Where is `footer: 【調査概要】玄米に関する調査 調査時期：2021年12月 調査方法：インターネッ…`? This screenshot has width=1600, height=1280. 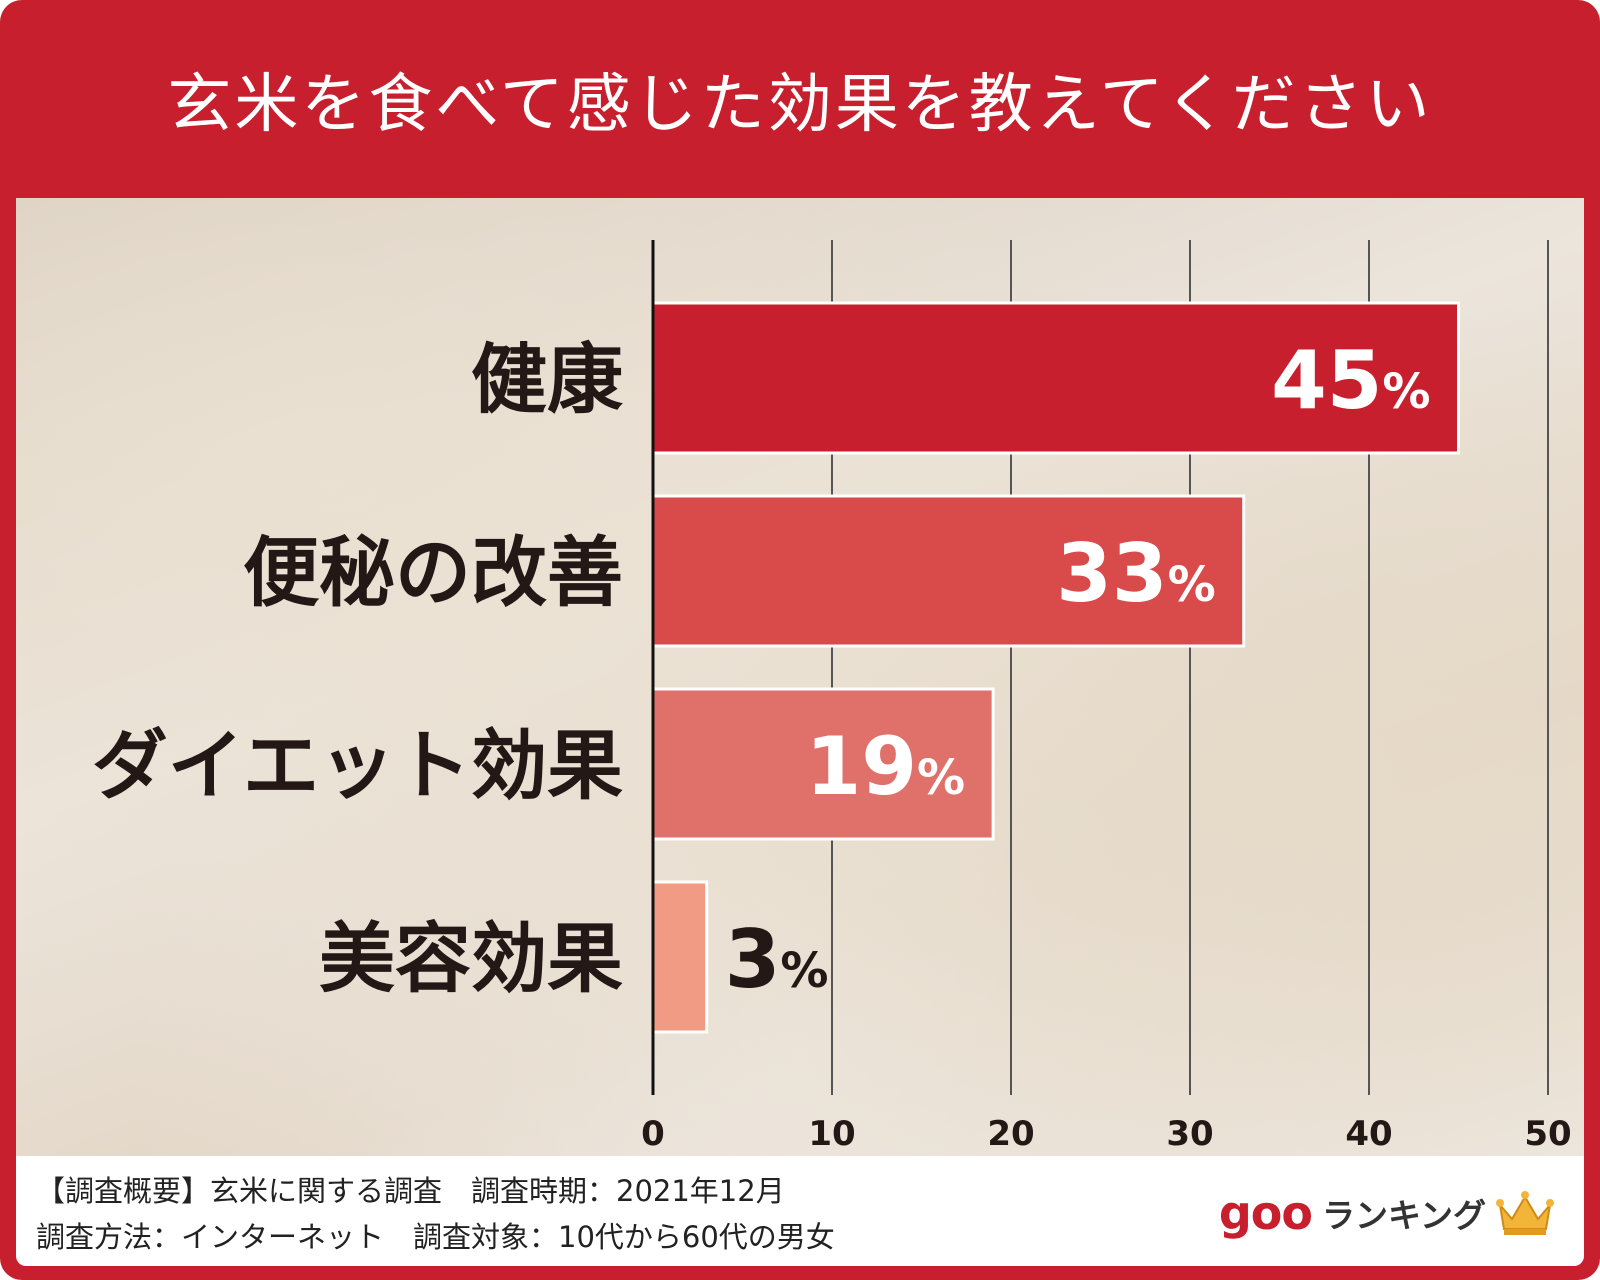
footer: 【調査概要】玄米に関する調査 調査時期：2021年12月 調査方法：インターネッ… is located at coordinates (800, 1211).